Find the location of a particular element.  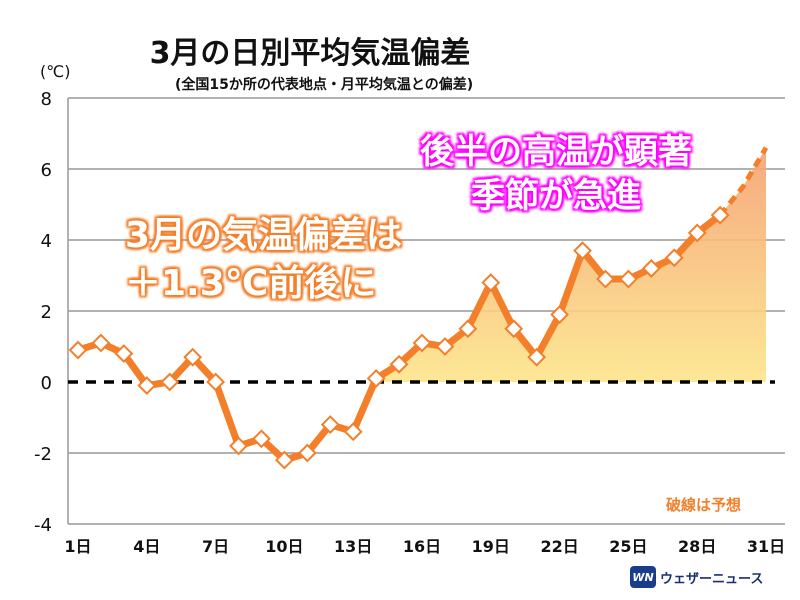

weathernews-logo: WN ウェザーニュース is located at coordinates (696, 577).